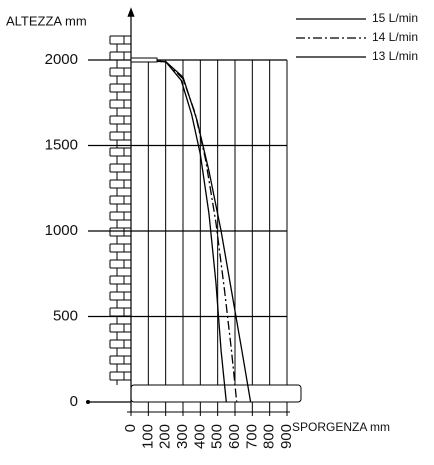 This screenshot has height=465, width=434. What do you see at coordinates (147, 436) in the screenshot?
I see `x-tick-label: 100` at bounding box center [147, 436].